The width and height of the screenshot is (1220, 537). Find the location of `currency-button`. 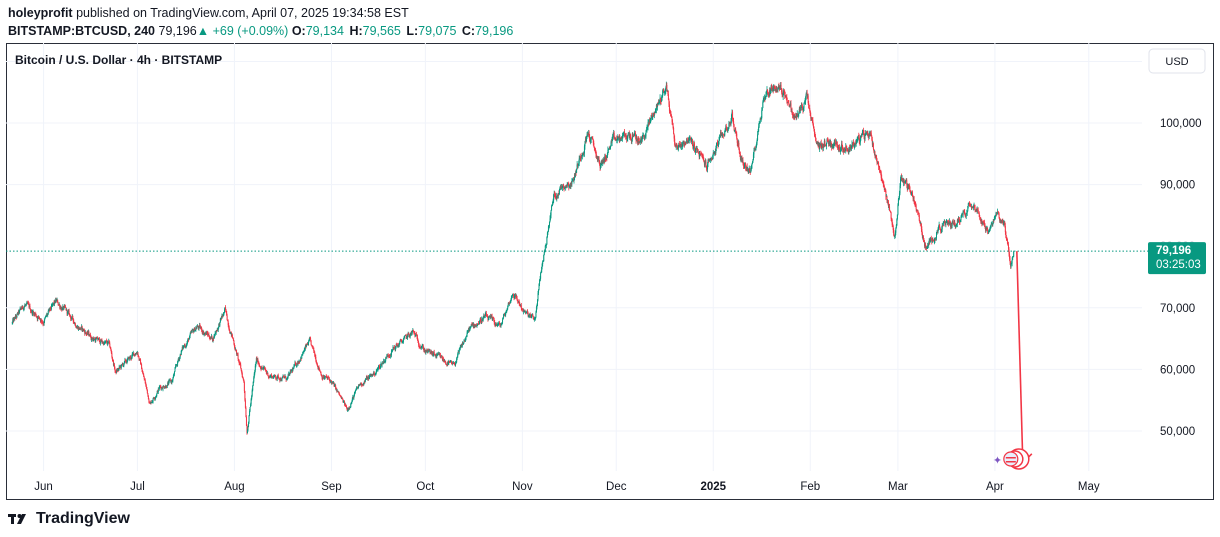

currency-button is located at coordinates (1177, 61).